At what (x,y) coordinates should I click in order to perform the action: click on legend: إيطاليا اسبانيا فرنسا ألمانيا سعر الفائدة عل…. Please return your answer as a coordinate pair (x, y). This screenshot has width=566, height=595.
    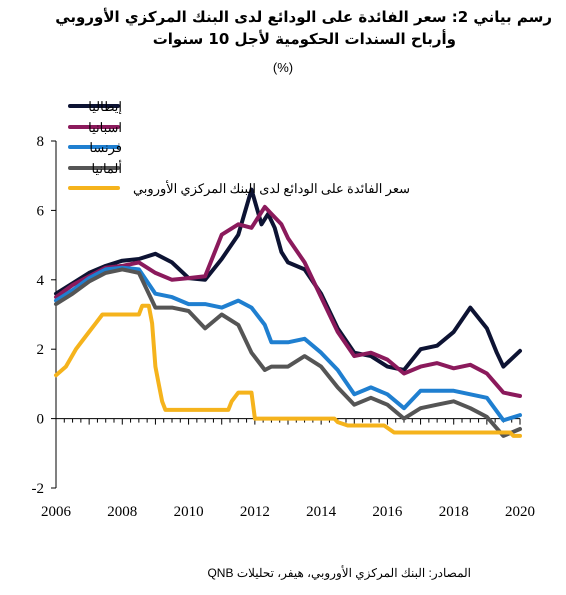
    Looking at the image, I should click on (239, 148).